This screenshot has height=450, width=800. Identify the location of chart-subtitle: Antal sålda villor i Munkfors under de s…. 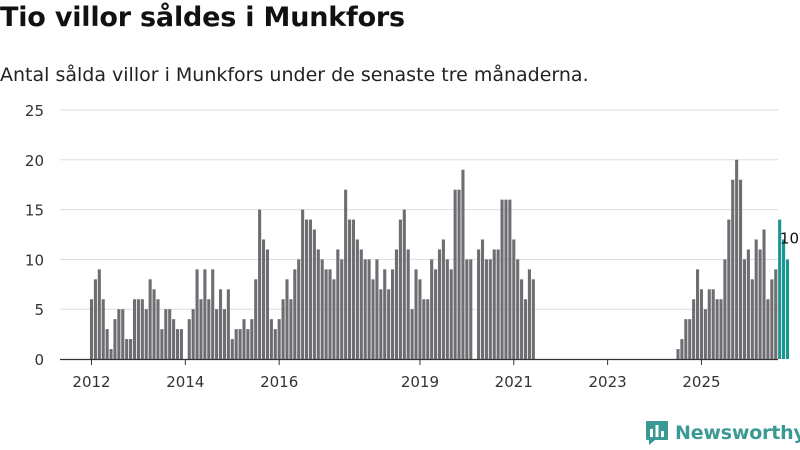
(294, 75).